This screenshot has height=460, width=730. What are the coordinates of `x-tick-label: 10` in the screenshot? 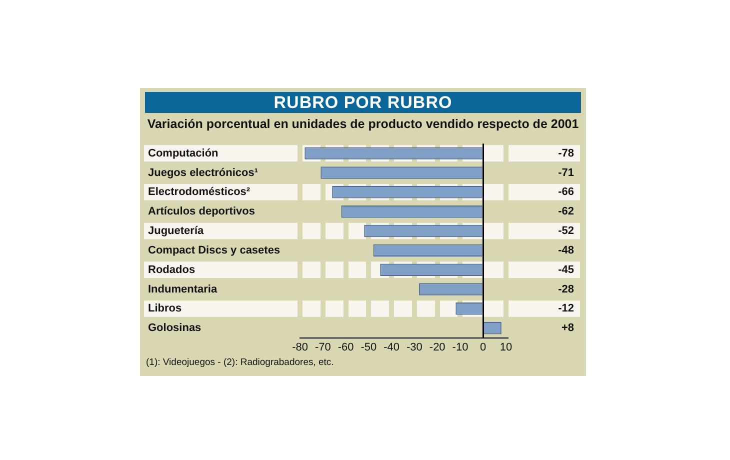 It's located at (506, 347).